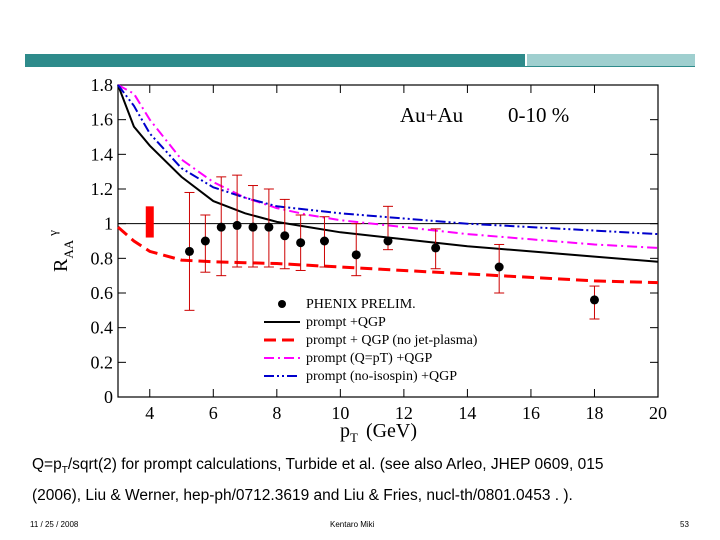 This screenshot has width=720, height=540. Describe the element at coordinates (108, 397) in the screenshot. I see `y-tick-label-0: 0` at that location.